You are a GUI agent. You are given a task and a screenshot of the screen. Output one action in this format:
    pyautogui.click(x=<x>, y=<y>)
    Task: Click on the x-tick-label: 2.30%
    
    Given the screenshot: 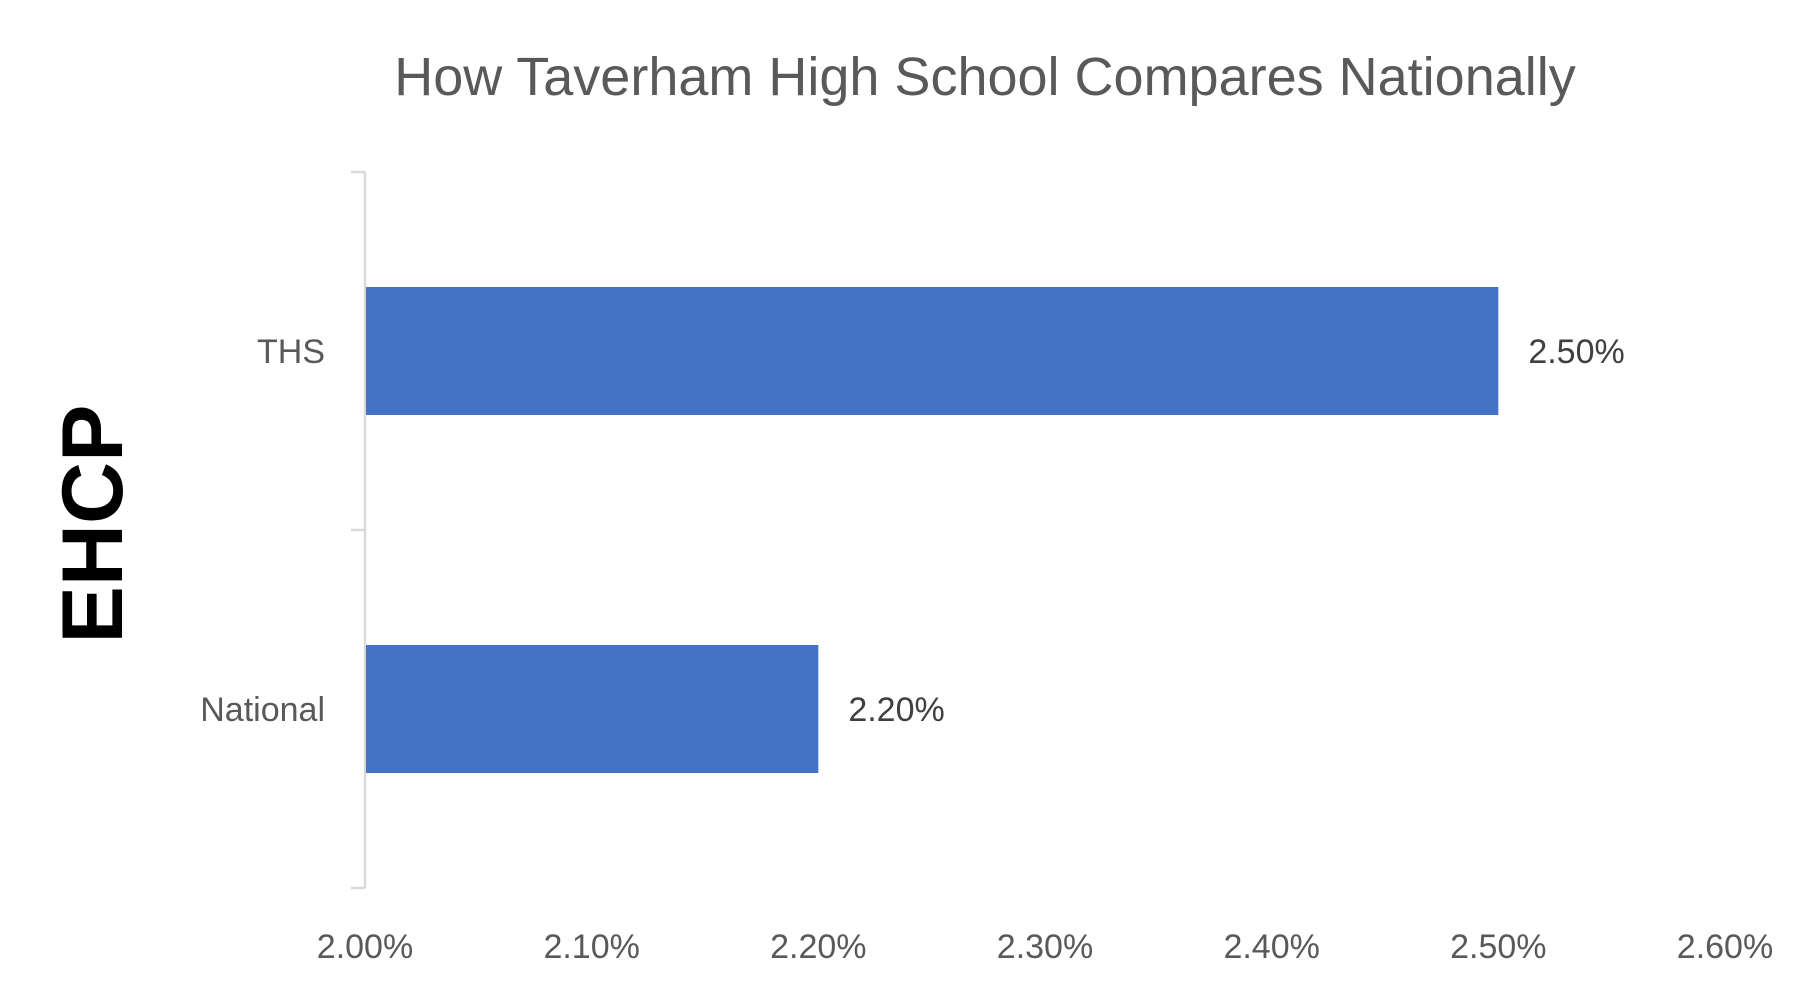 What is the action you would take?
    pyautogui.click(x=1045, y=947)
    